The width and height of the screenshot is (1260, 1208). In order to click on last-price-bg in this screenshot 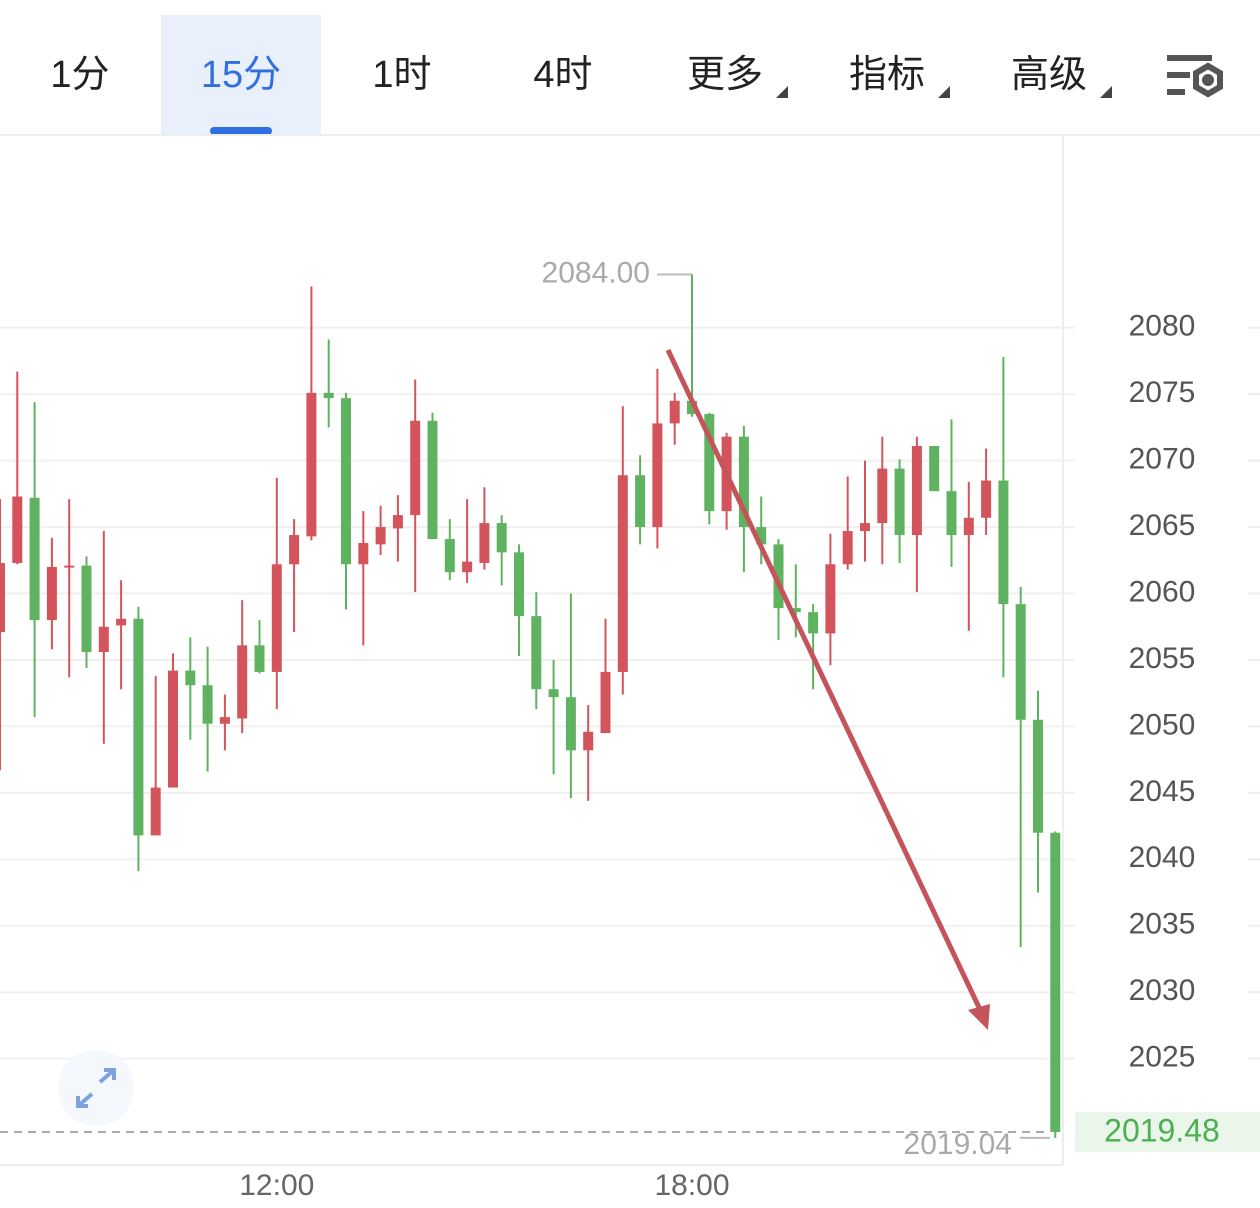, I will do `click(1167, 1132)`.